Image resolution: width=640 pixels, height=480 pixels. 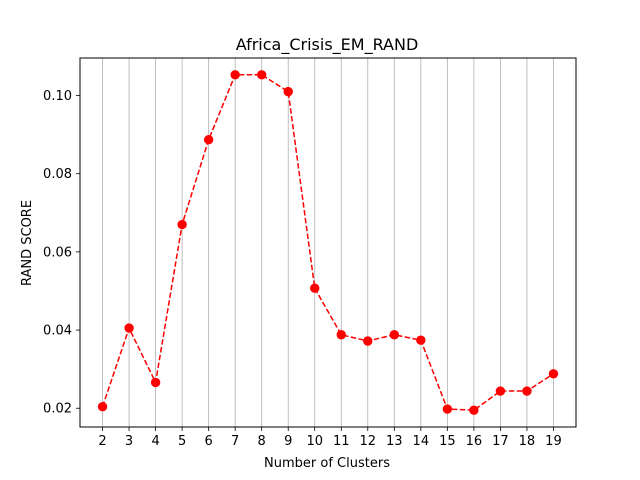 I want to click on y-tick-label: 0.10, so click(x=57, y=96).